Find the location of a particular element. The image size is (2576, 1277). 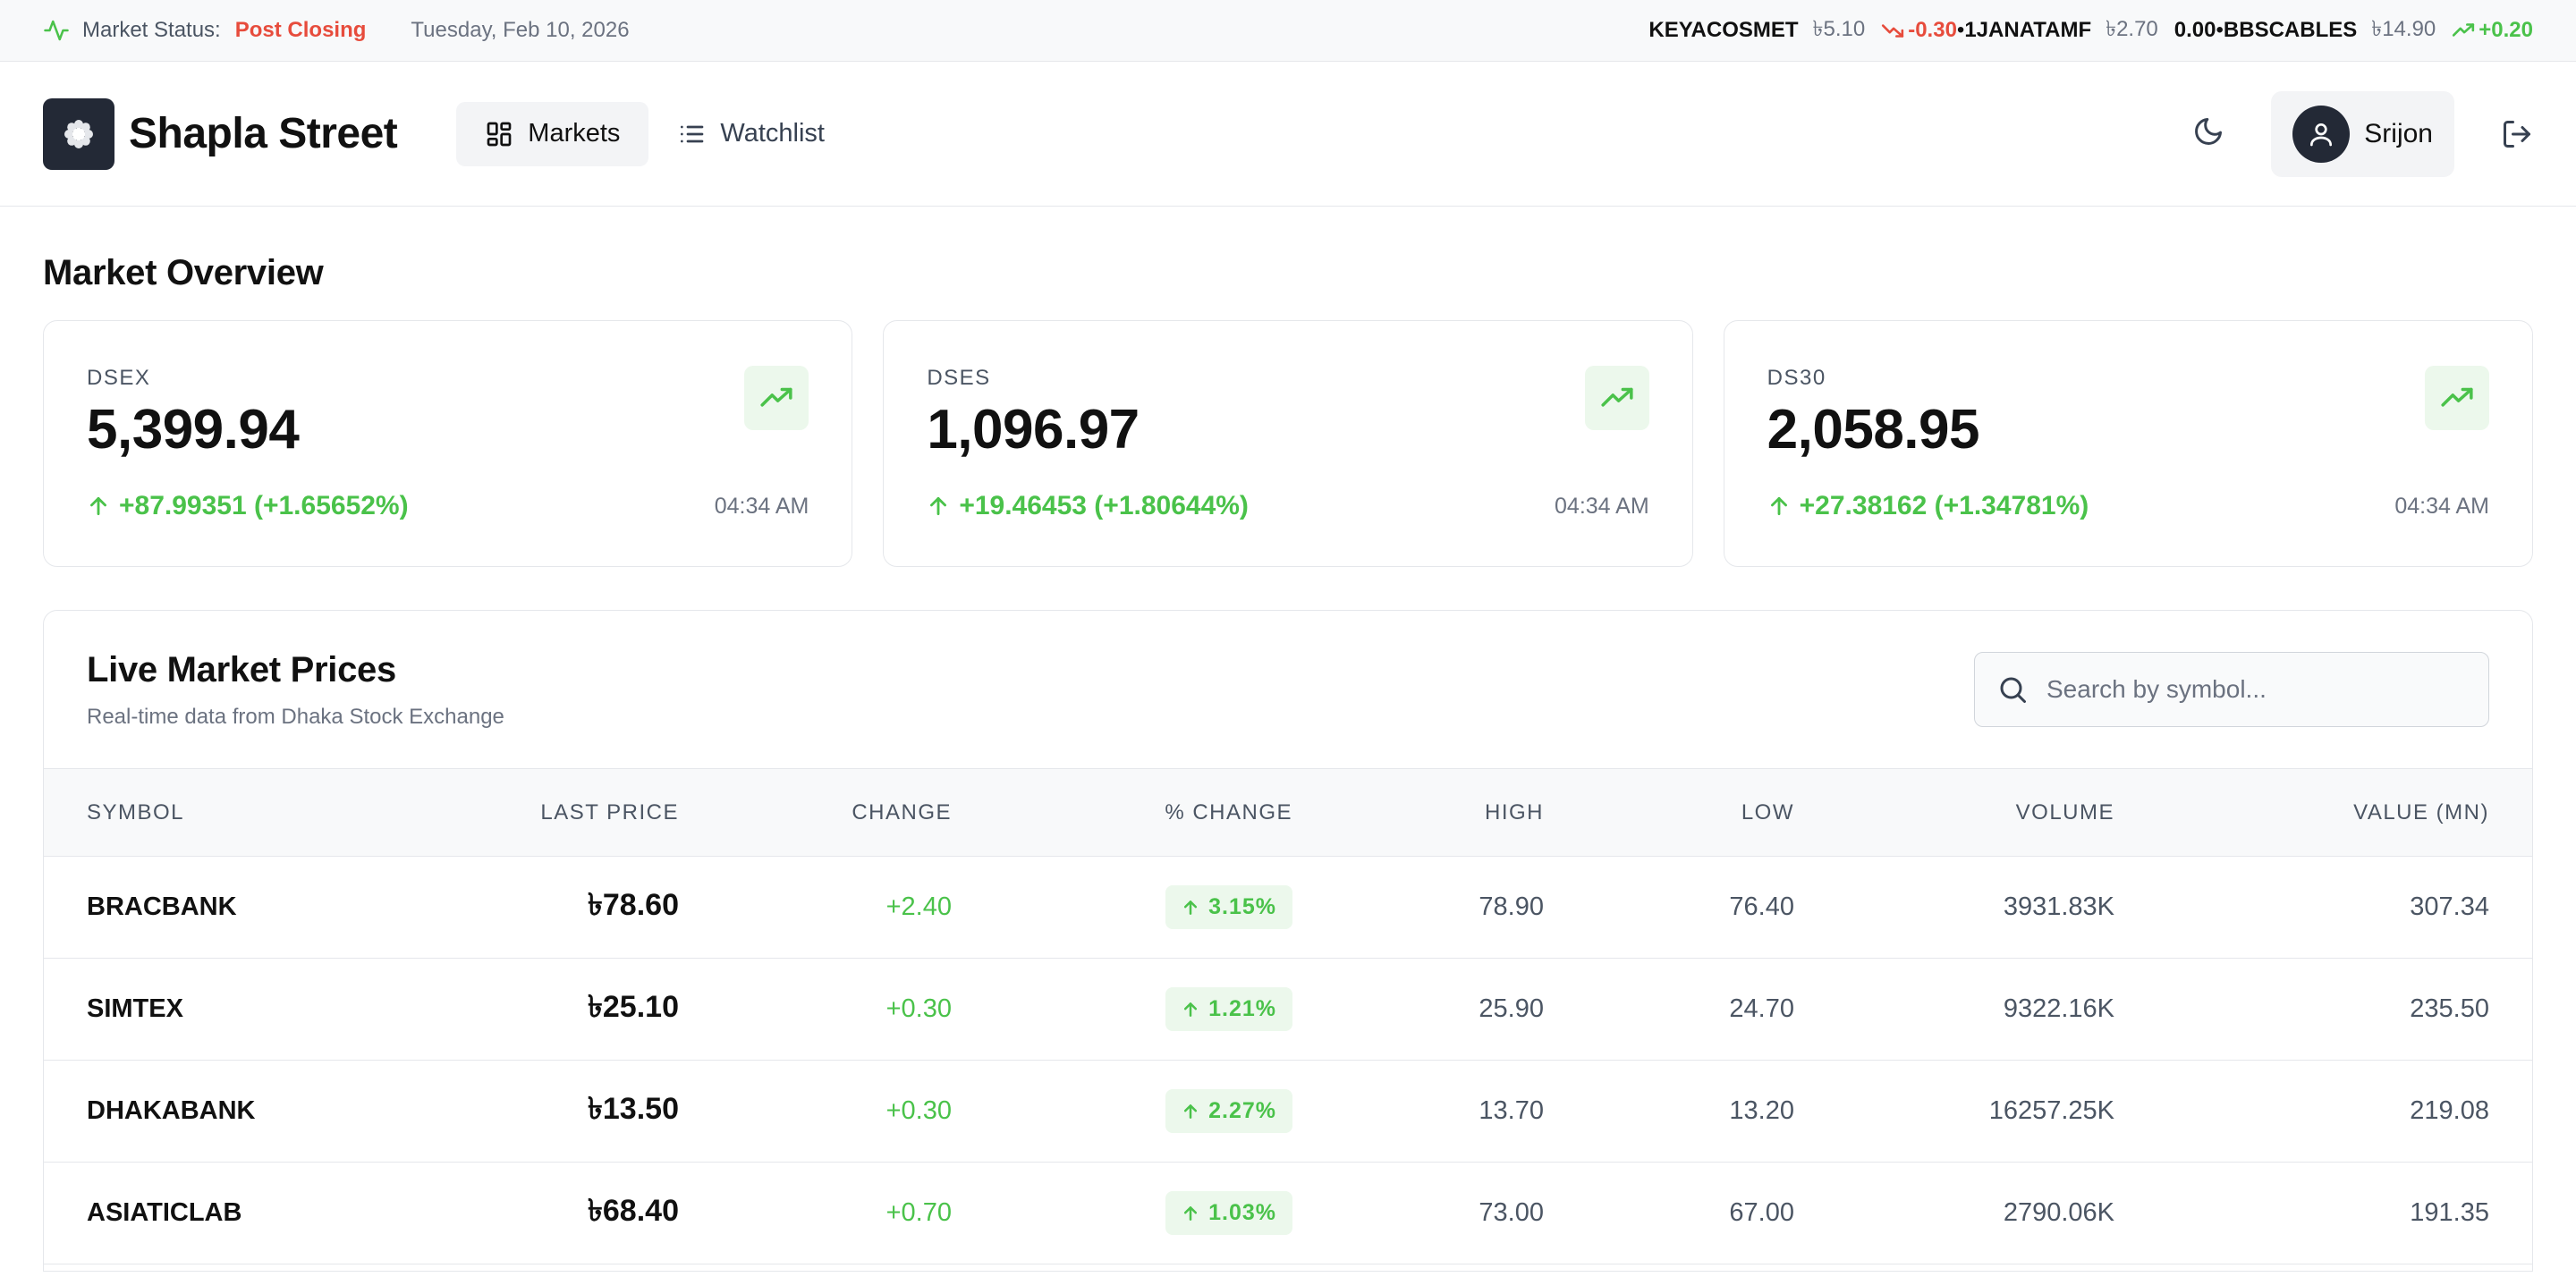

col-high: HIGH is located at coordinates (1514, 812).